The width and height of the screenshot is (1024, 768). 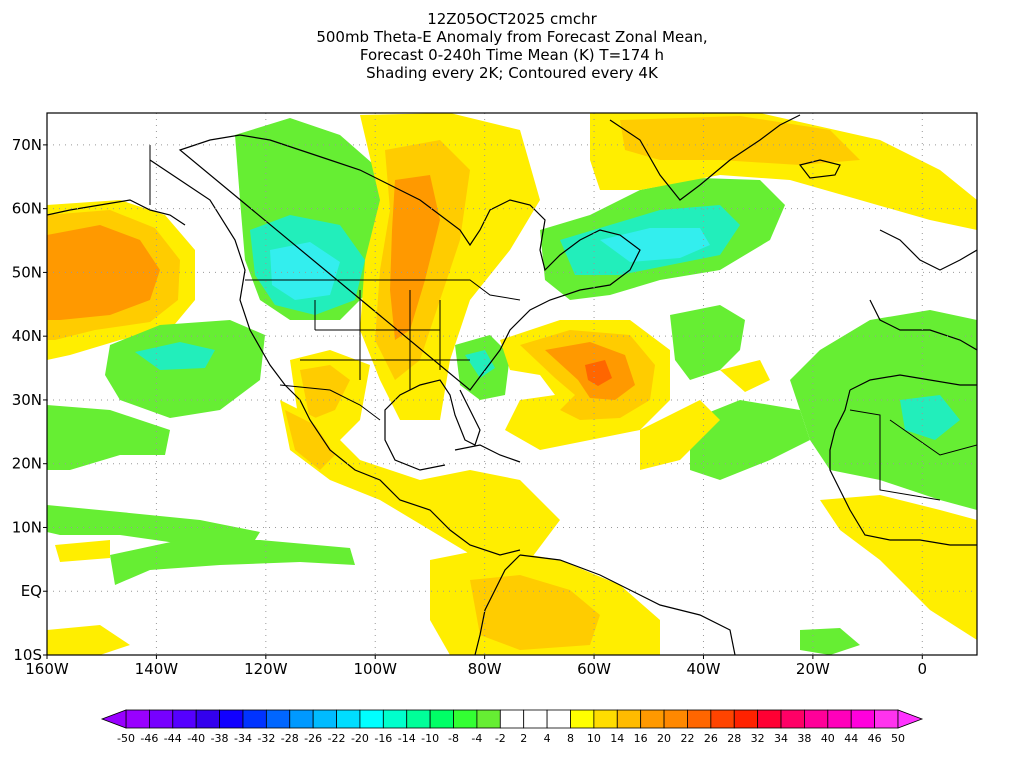 What do you see at coordinates (875, 738) in the screenshot?
I see `colorbar-label: 46` at bounding box center [875, 738].